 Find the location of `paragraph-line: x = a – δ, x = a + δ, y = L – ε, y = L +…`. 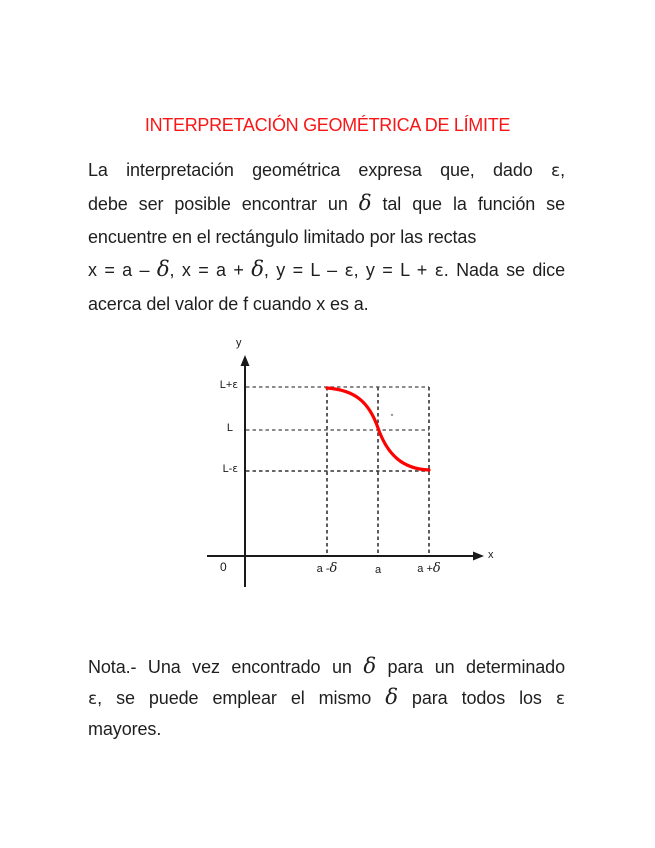

paragraph-line: x = a – δ, x = a + δ, y = L – ε, y = L +… is located at coordinates (326, 269).